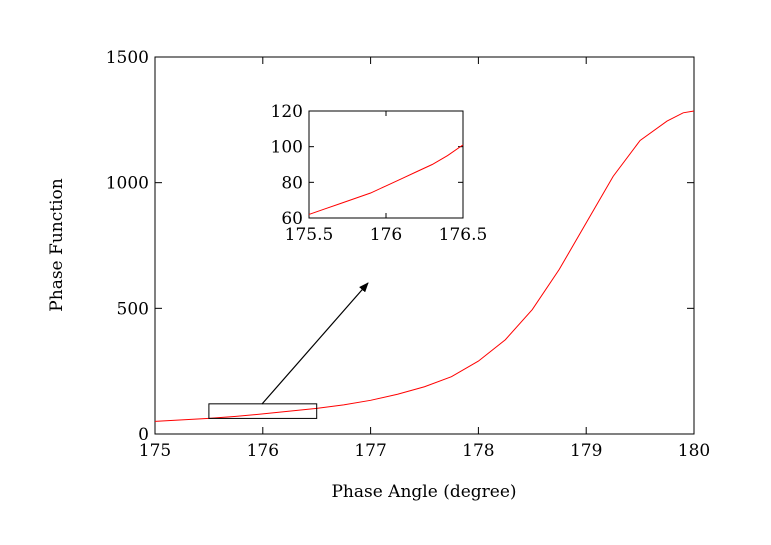 This screenshot has height=545, width=771. Describe the element at coordinates (127, 184) in the screenshot. I see `main-y-tick-label: 1000` at that location.